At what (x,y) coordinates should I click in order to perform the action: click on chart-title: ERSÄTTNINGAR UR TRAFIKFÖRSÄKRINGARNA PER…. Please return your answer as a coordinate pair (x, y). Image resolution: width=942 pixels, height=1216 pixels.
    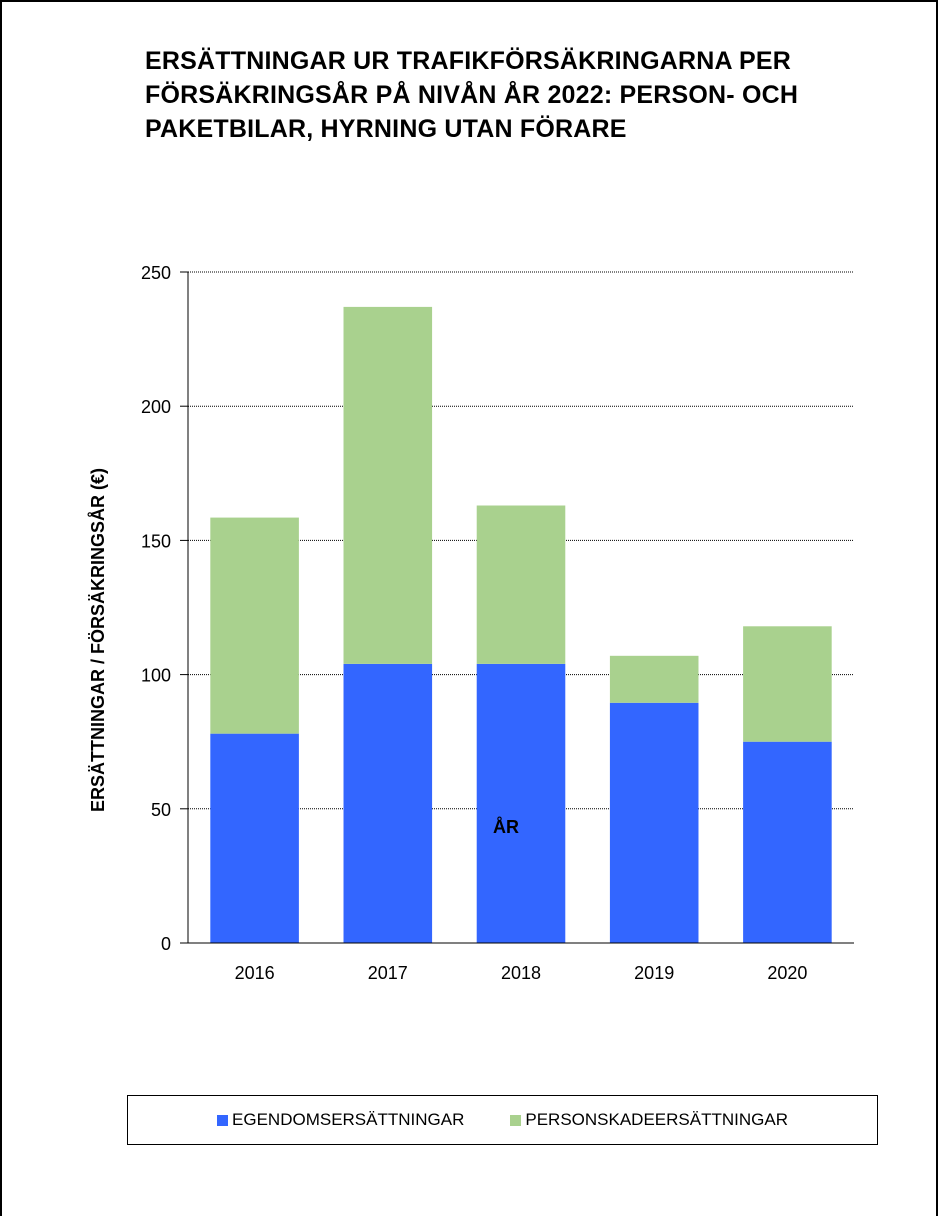
    Looking at the image, I should click on (472, 95).